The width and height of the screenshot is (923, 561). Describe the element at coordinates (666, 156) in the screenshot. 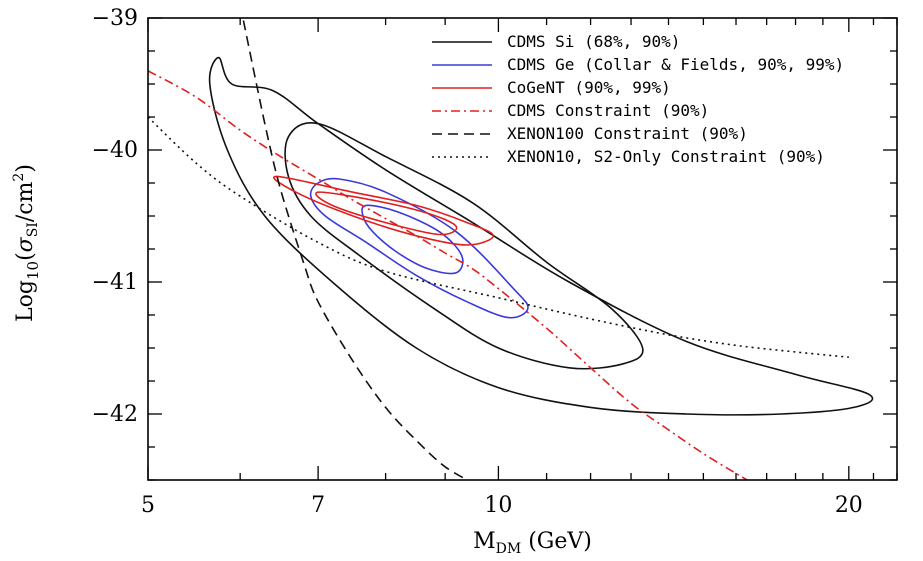

I see `legend-label: XENON10, S2-Only Constraint (90%)` at that location.